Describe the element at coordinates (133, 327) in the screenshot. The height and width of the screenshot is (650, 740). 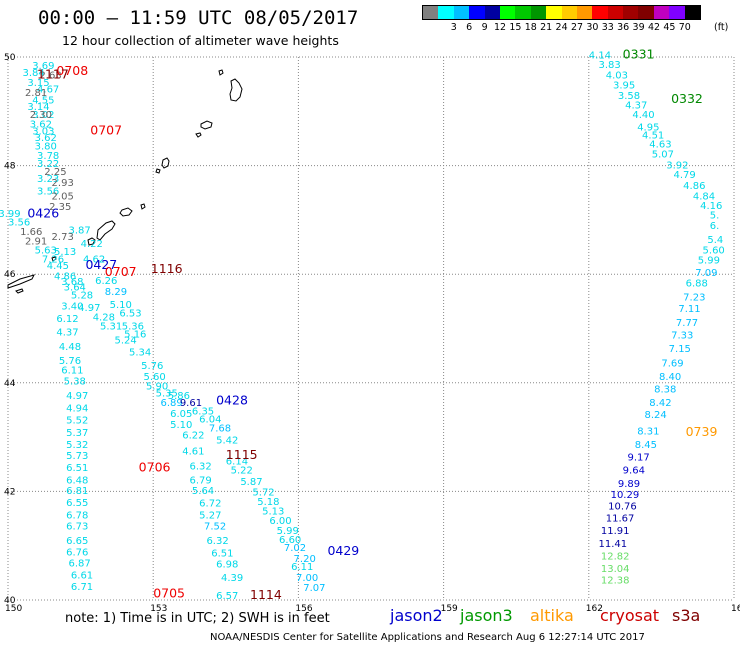
I see `swh-value-label: 5.36` at that location.